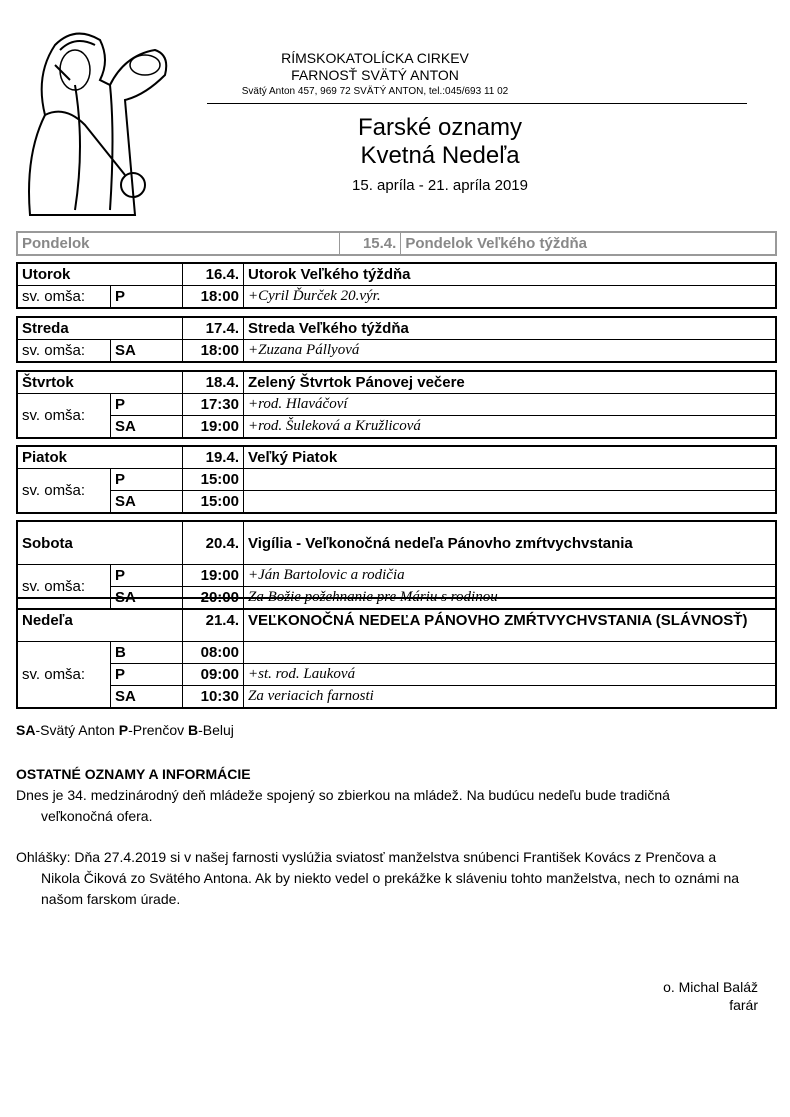 This screenshot has height=1117, width=790. I want to click on mass-place: B, so click(146, 652).